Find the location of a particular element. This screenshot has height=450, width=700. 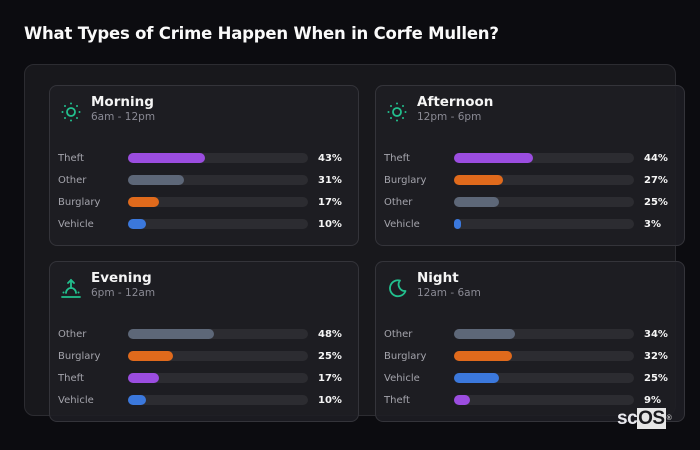

bar-row: Vehicle 25% is located at coordinates (529, 378).